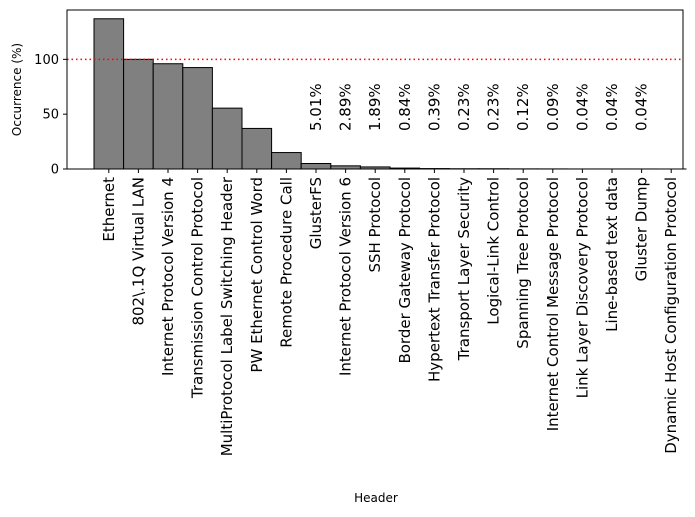 This screenshot has height=517, width=695. Describe the element at coordinates (523, 263) in the screenshot. I see `x-tick-label: Spanning Tree Protocol` at that location.